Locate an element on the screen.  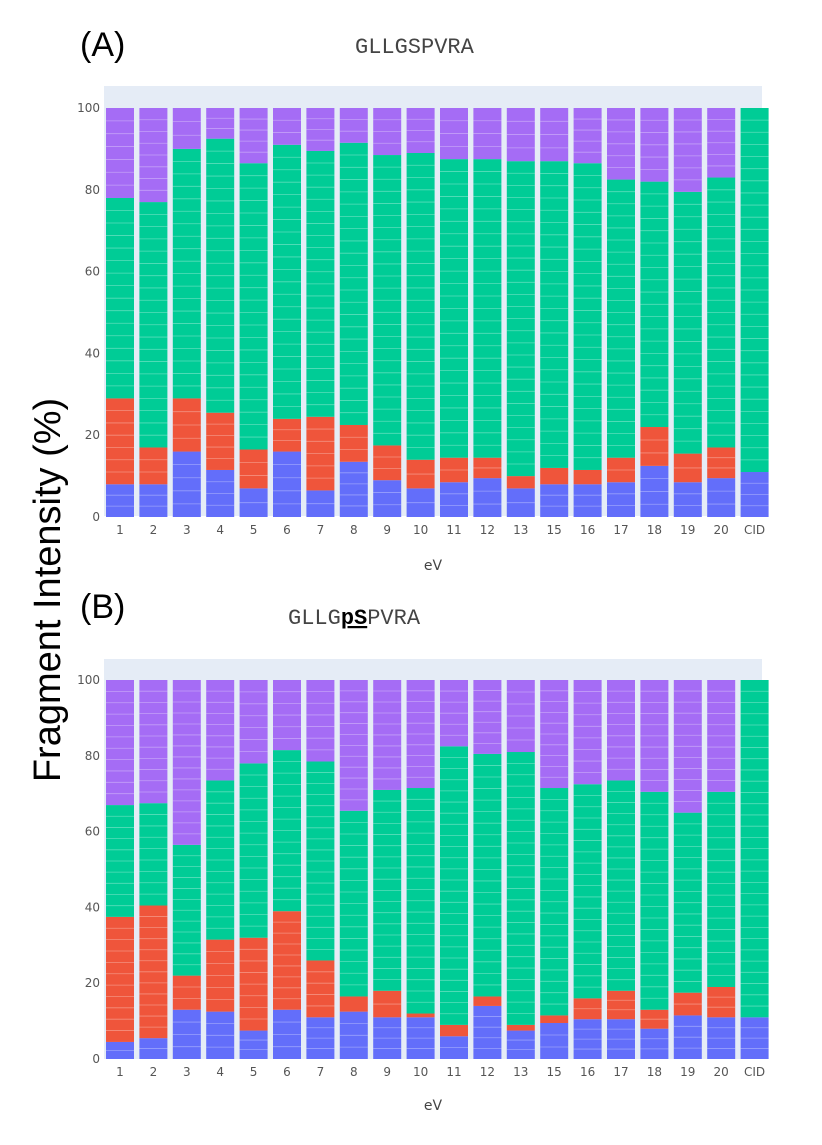
x-tick-label: 11 is located at coordinates (453, 530).